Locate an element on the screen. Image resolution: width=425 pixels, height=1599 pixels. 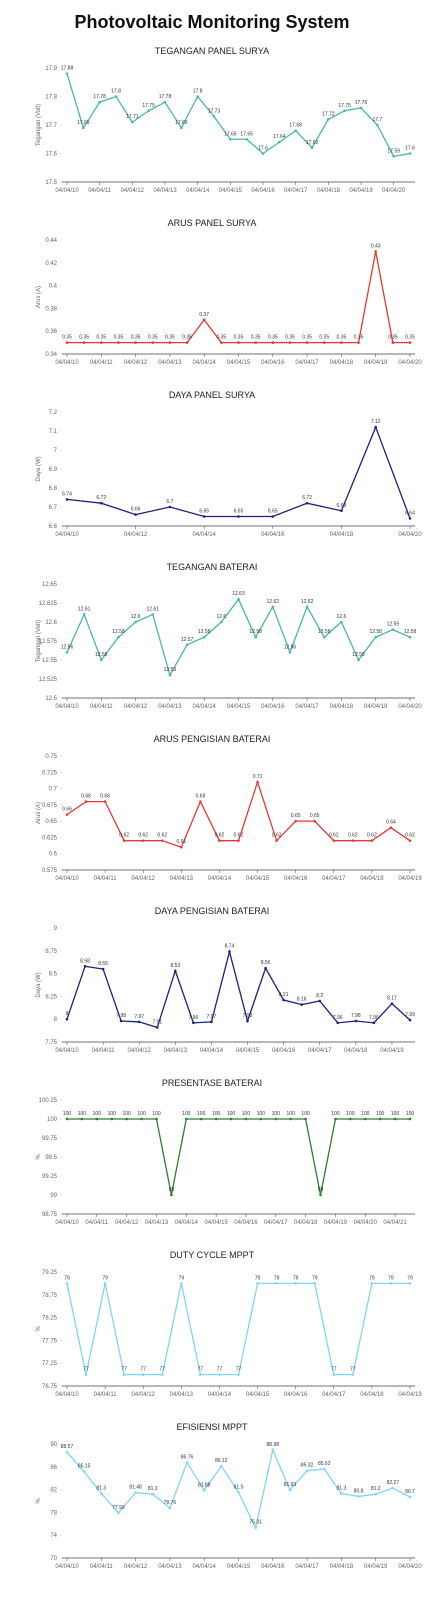
x-tick-label: 04/04/15 is located at coordinates (239, 707).